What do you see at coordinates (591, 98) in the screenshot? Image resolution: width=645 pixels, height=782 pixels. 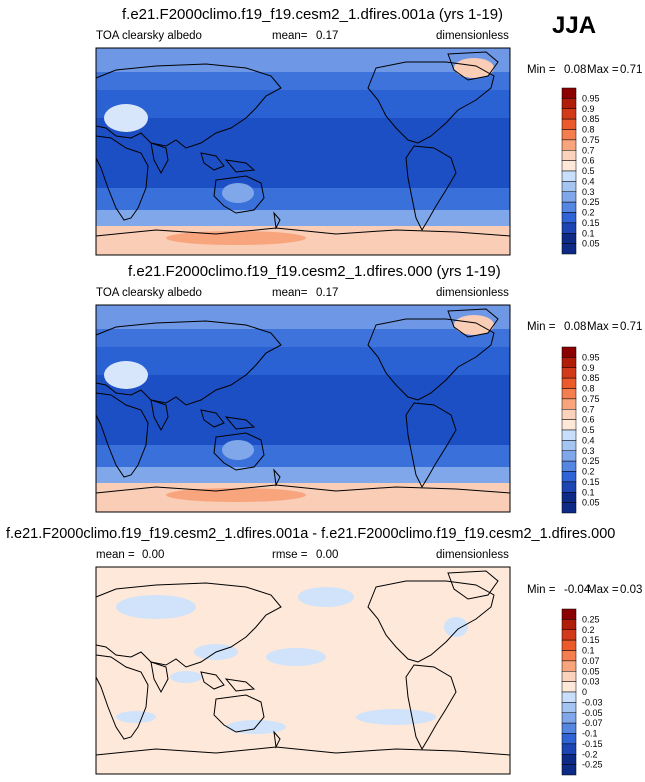 I see `colorbar-tick-label: 0.95` at bounding box center [591, 98].